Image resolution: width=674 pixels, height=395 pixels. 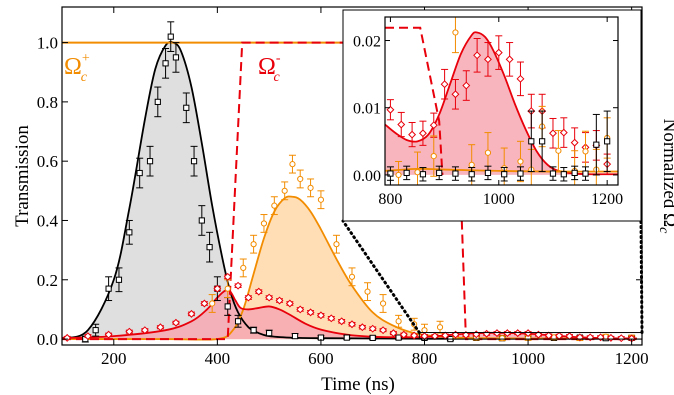 I want to click on x-tick-label: 1000, so click(x=528, y=358).